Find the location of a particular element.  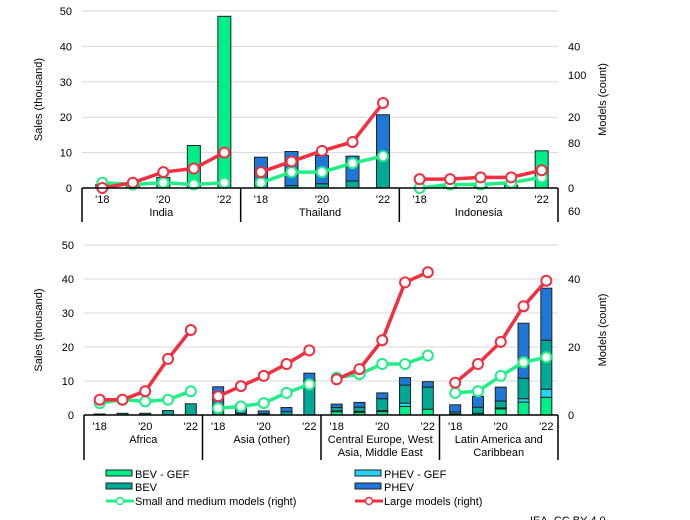

group-label: Indonesia is located at coordinates (479, 213).